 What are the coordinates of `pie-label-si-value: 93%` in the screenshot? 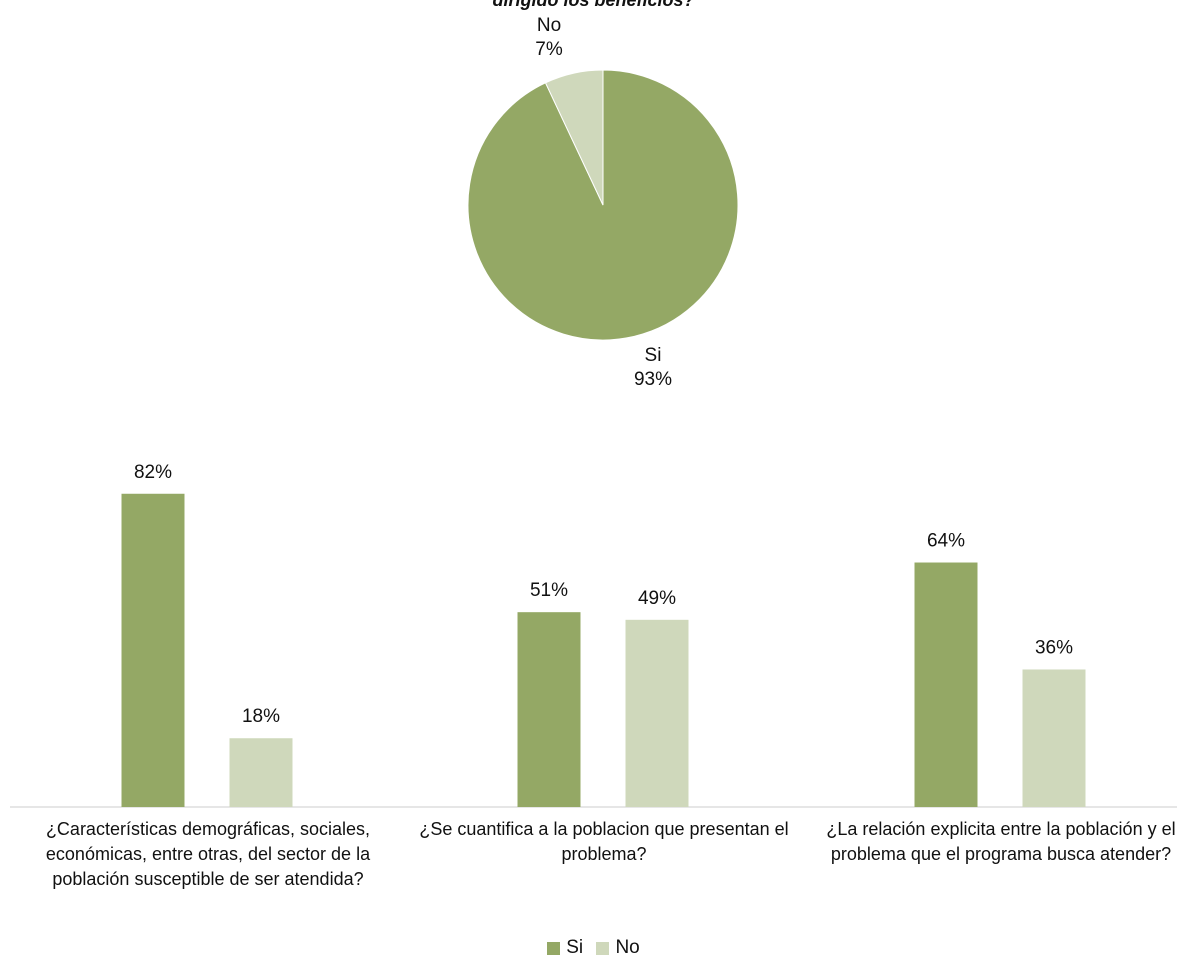 It's located at (653, 379).